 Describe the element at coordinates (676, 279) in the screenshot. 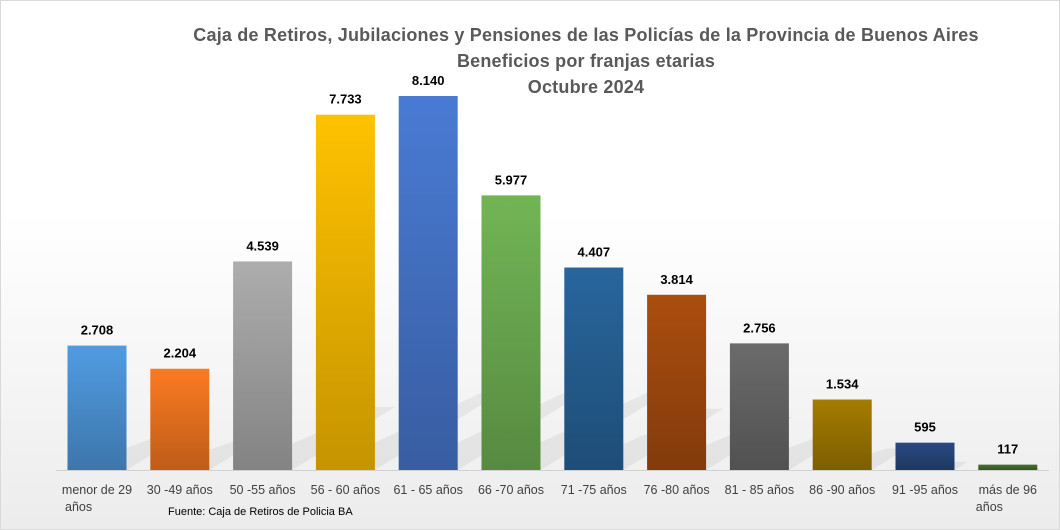

I see `value-label: 3.814` at that location.